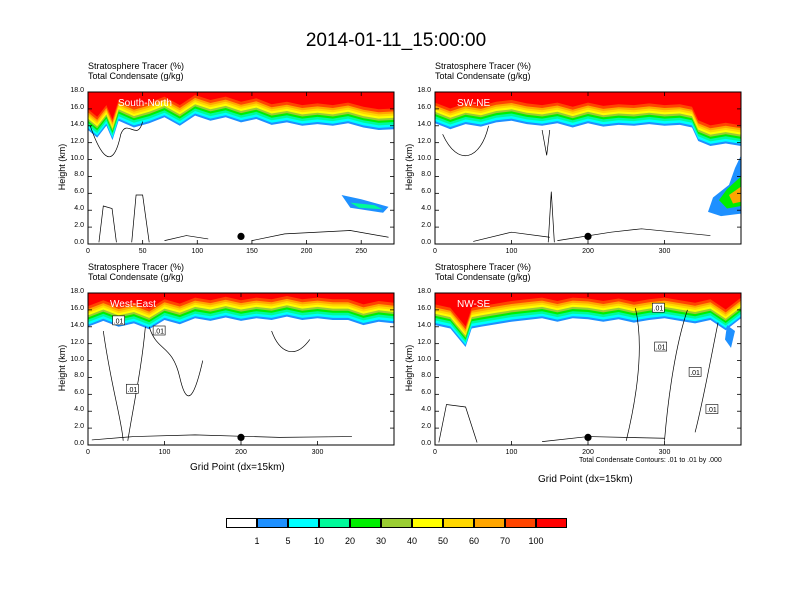 This screenshot has width=792, height=612. What do you see at coordinates (504, 541) in the screenshot?
I see `colorbar-label: 70` at bounding box center [504, 541].